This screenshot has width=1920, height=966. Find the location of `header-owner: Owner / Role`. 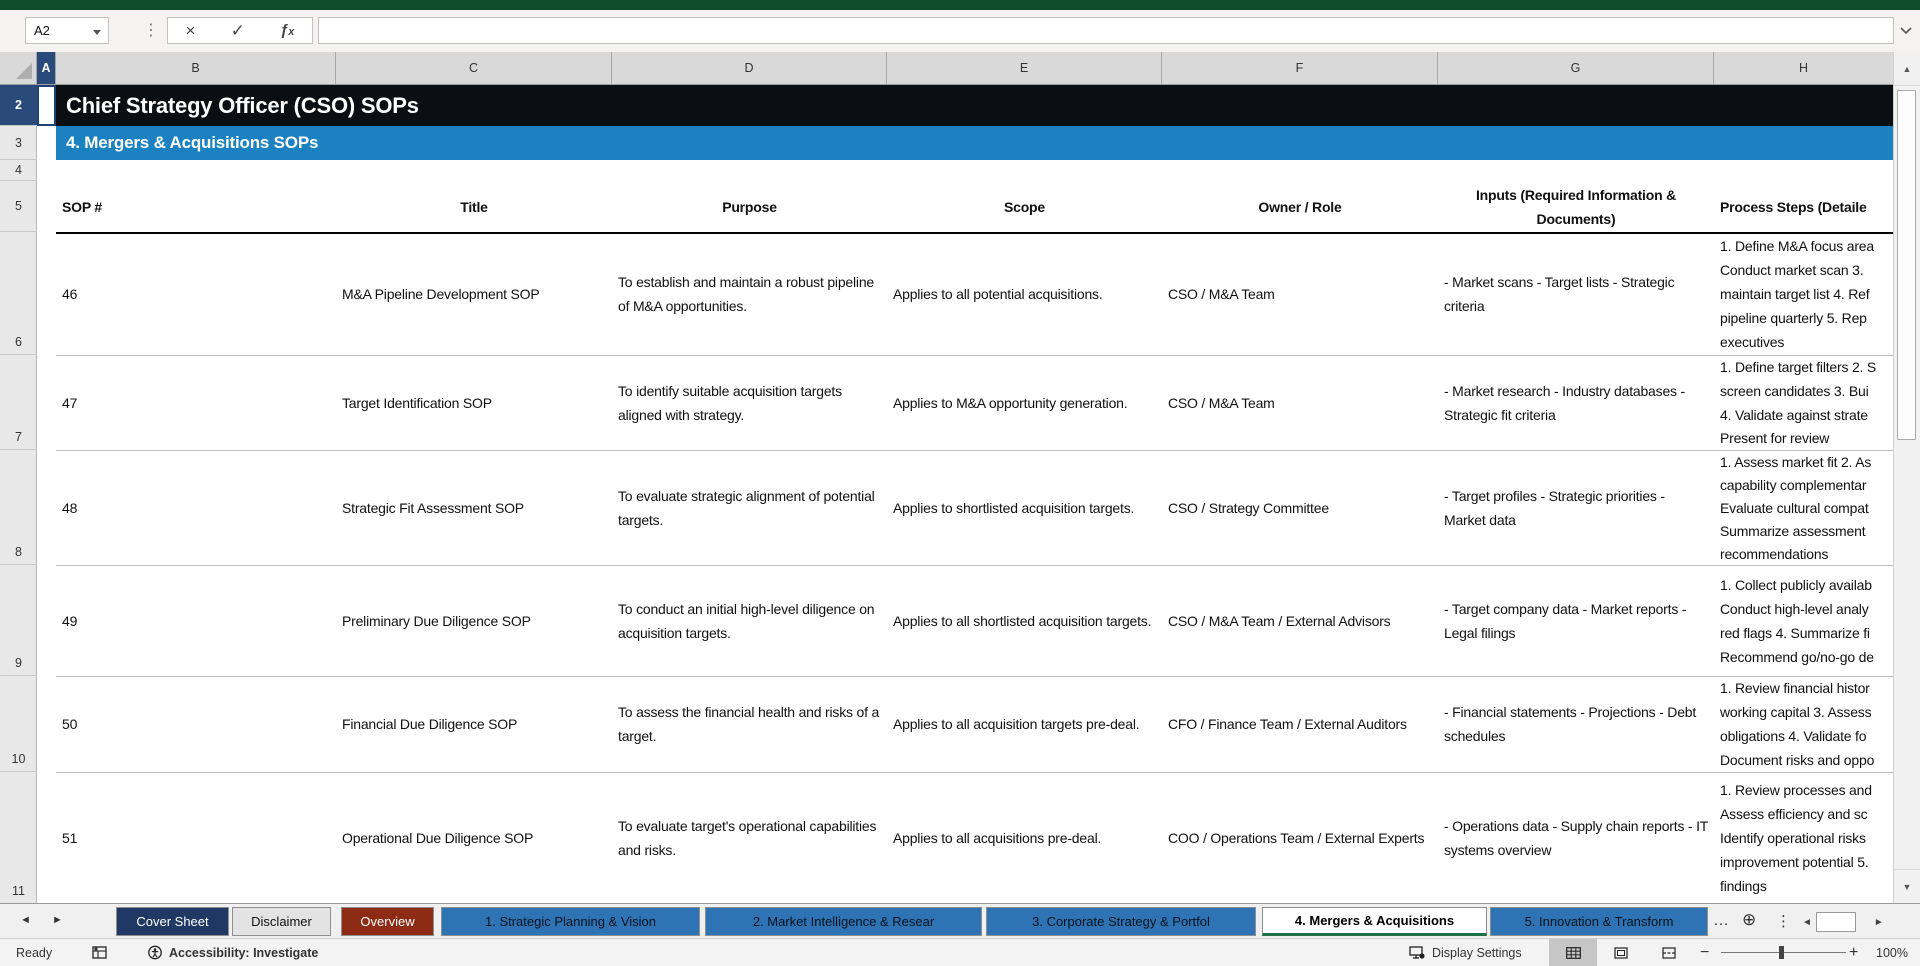

header-owner: Owner / Role is located at coordinates (1300, 206).